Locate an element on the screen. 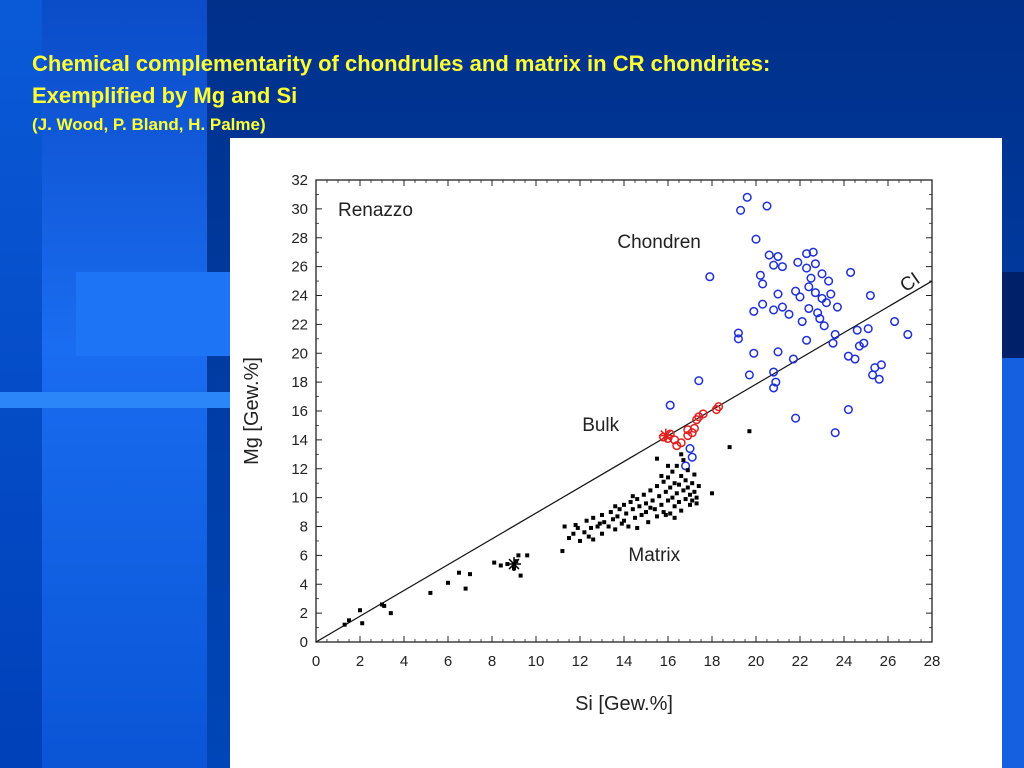 This screenshot has height=768, width=1024. x-axis-title: Si [Gew.%] is located at coordinates (624, 704).